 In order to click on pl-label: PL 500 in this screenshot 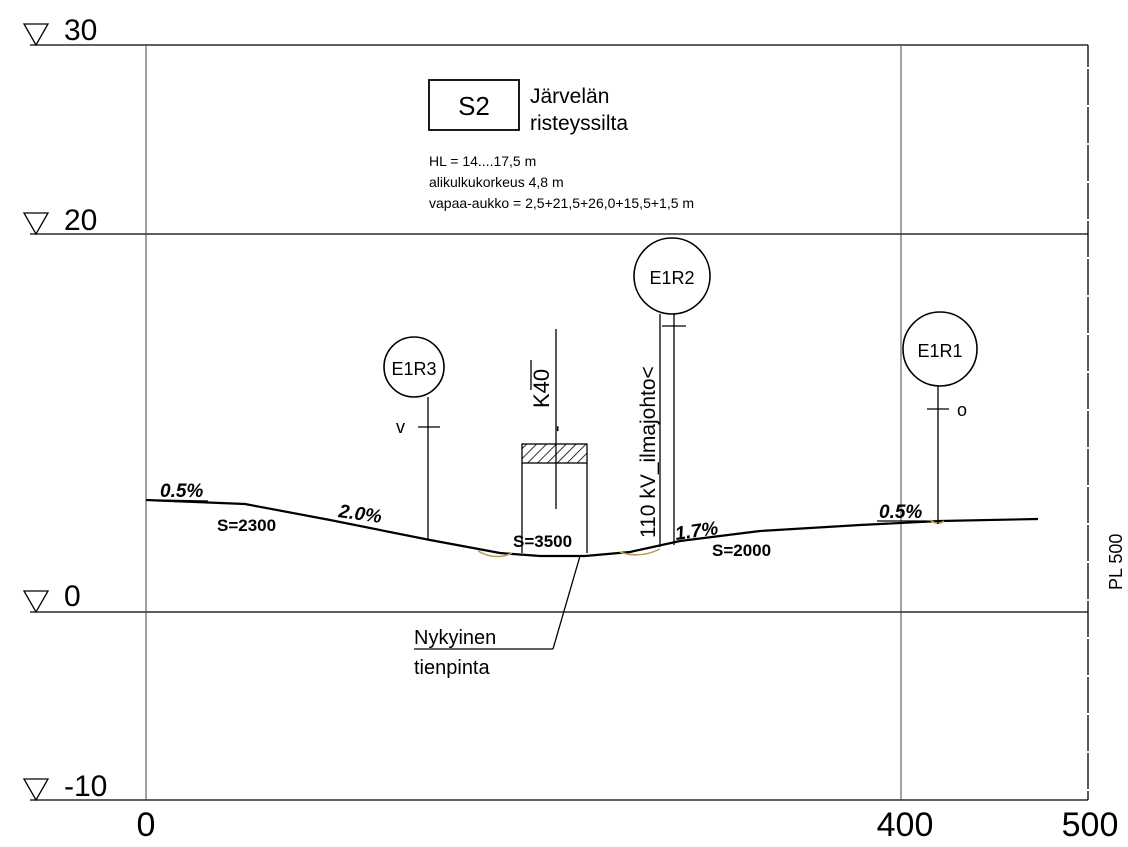, I will do `click(1116, 562)`.